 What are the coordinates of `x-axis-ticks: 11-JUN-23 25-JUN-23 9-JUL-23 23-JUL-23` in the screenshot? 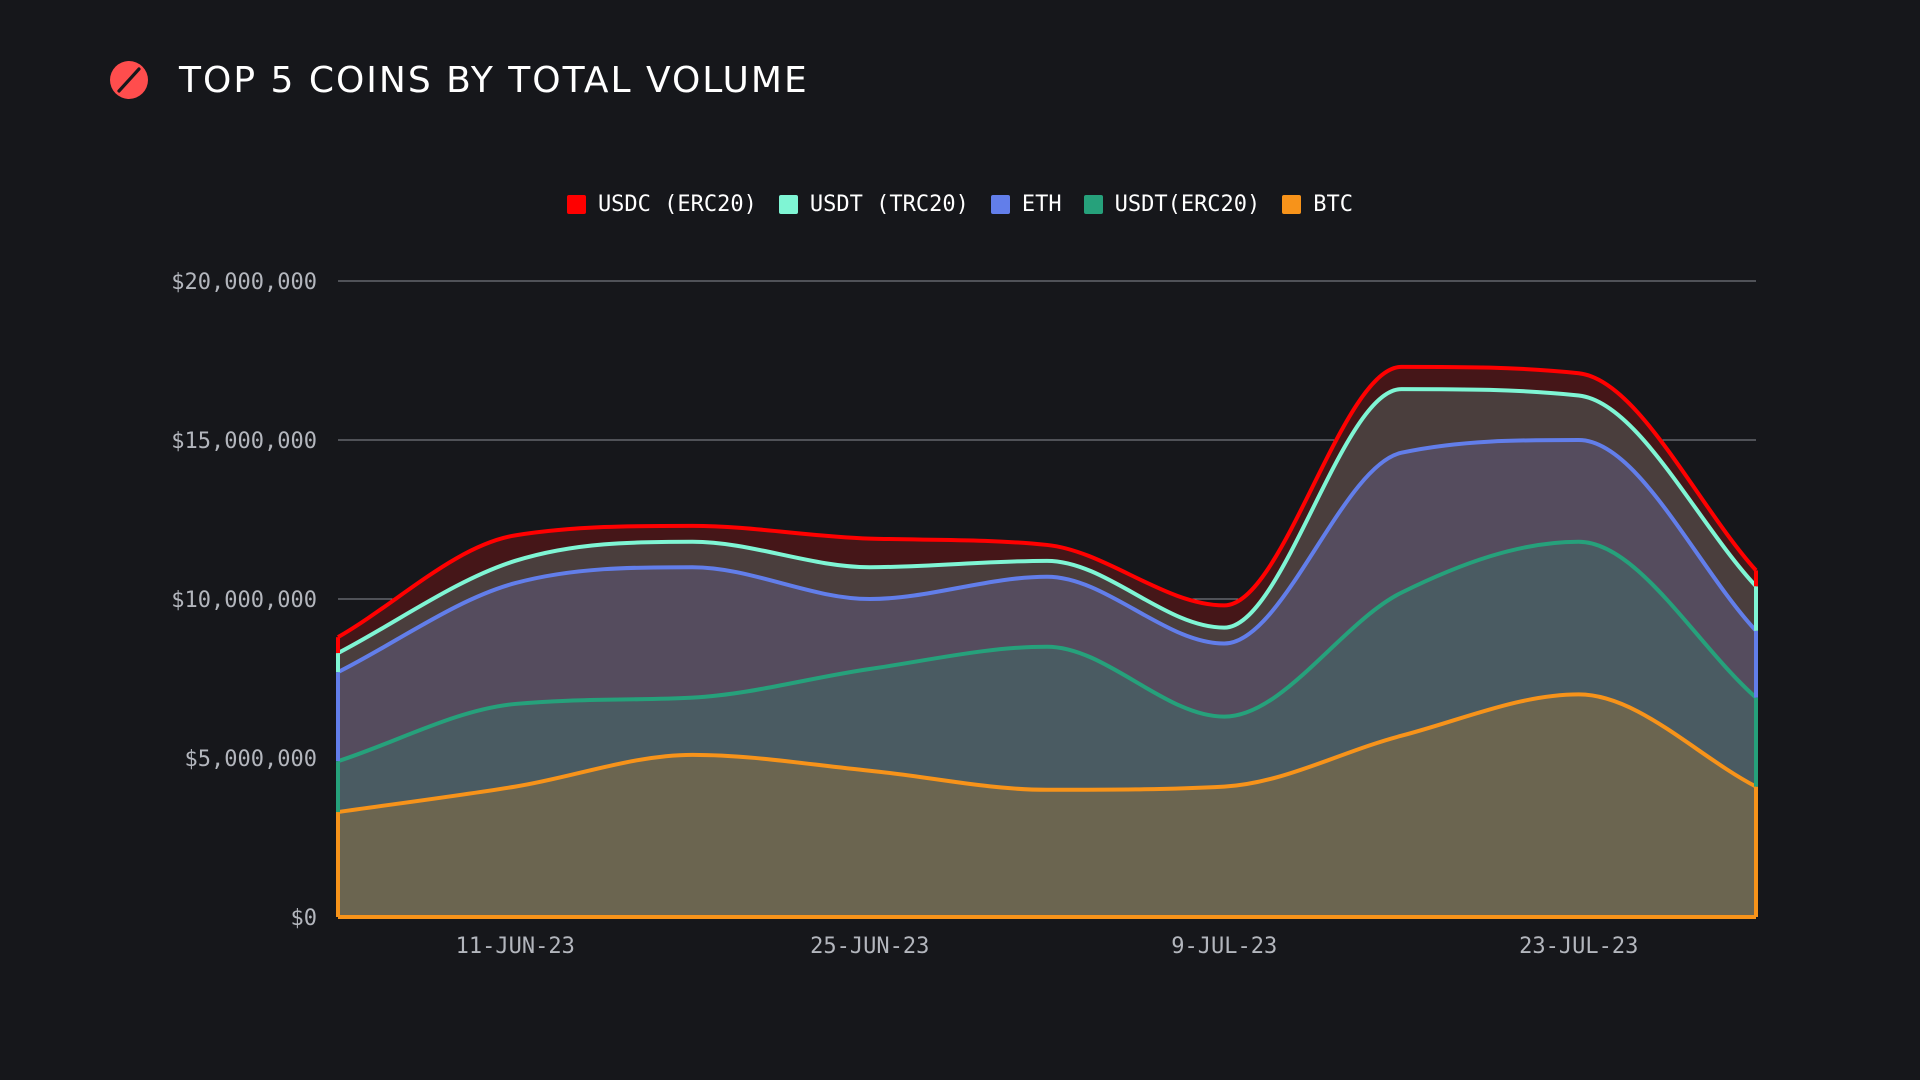 It's located at (1047, 946).